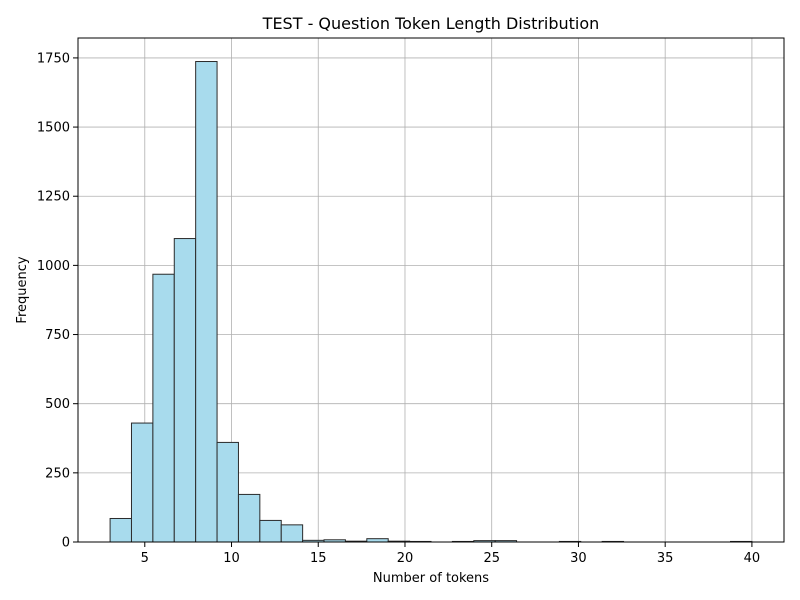 Image resolution: width=800 pixels, height=600 pixels. What do you see at coordinates (405, 558) in the screenshot?
I see `x-tick-label: 20` at bounding box center [405, 558].